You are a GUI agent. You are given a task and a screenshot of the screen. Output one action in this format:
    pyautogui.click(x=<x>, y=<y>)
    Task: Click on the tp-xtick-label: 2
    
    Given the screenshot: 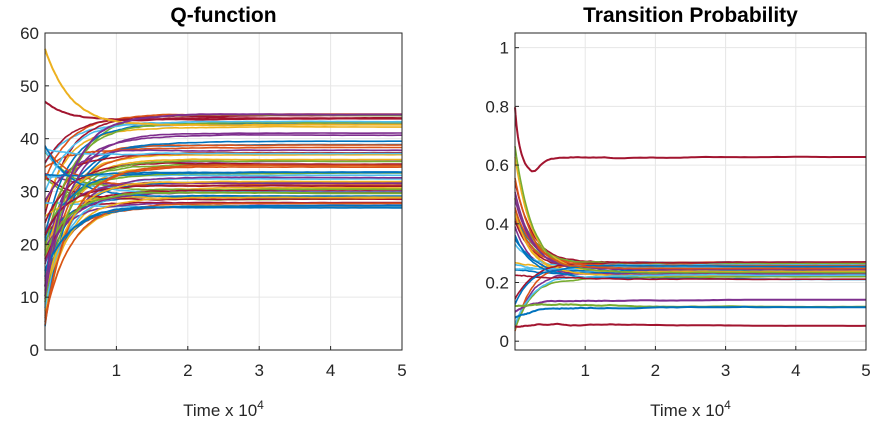 What is the action you would take?
    pyautogui.click(x=655, y=370)
    